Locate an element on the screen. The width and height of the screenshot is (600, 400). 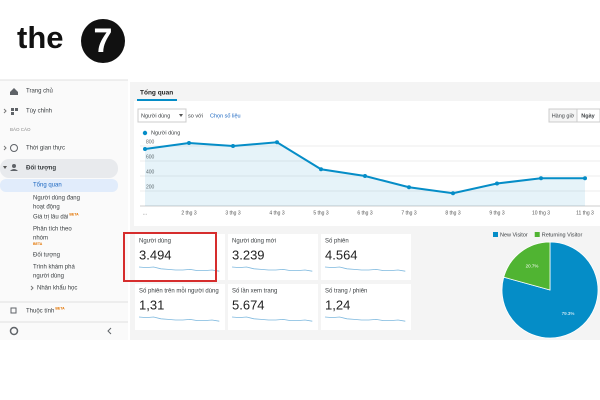
metric-value: 5.674 is located at coordinates (248, 304).